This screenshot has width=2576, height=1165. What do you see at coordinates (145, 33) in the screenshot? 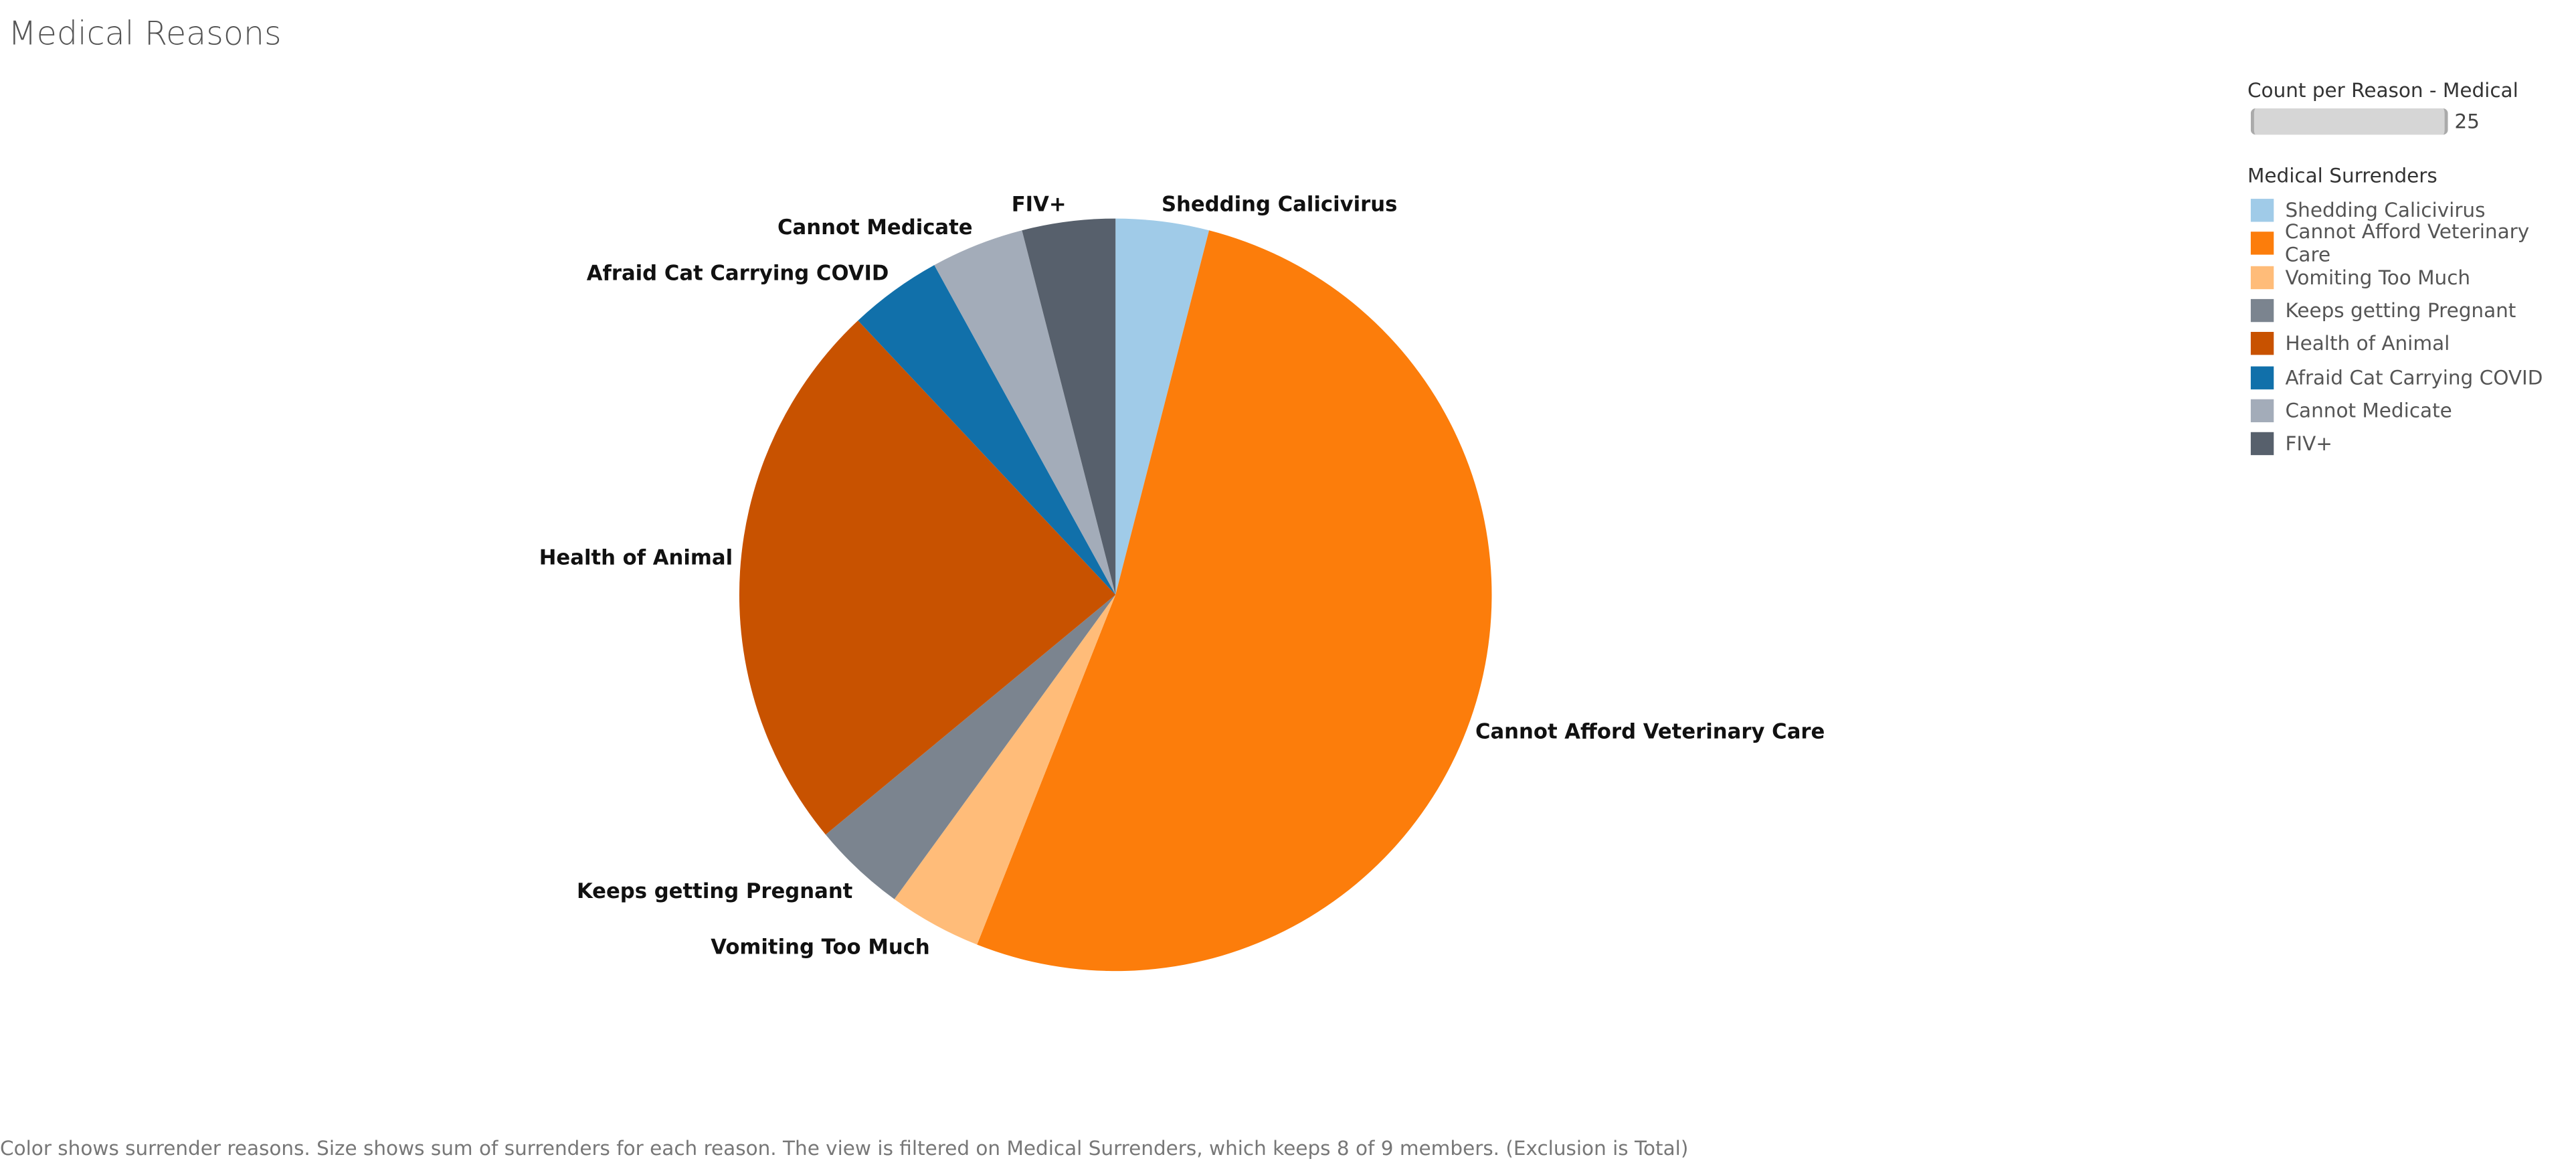
I see `chart-title: Medical Reasons` at bounding box center [145, 33].